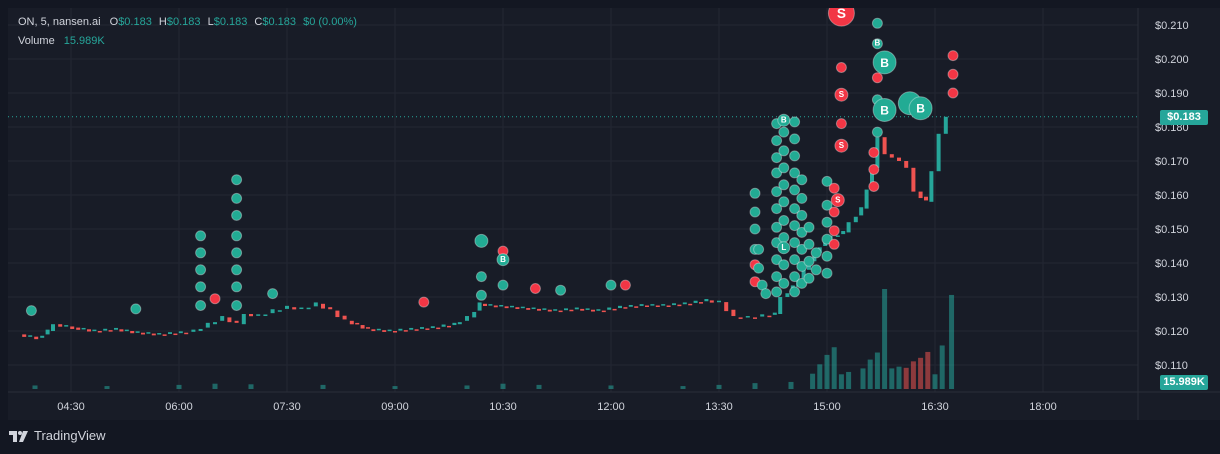 The height and width of the screenshot is (454, 1220). Describe the element at coordinates (842, 94) in the screenshot. I see `bubble-label: S` at that location.